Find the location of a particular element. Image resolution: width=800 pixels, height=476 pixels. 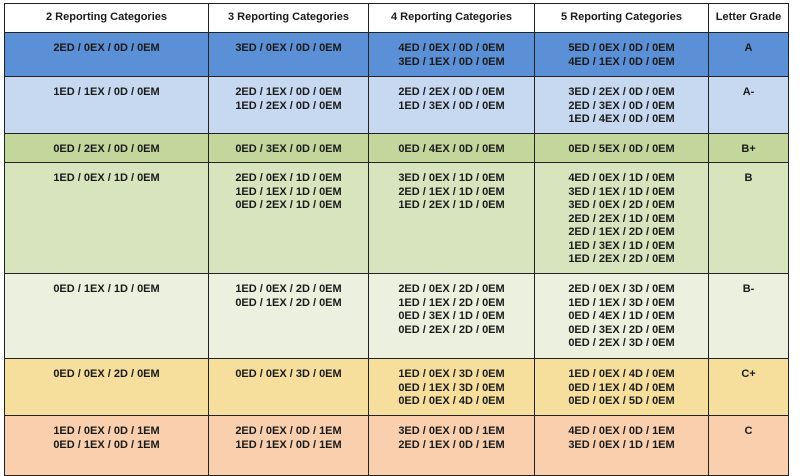

combination-text: 2ED / 1EX / 0D / 0EM is located at coordinates (288, 92).